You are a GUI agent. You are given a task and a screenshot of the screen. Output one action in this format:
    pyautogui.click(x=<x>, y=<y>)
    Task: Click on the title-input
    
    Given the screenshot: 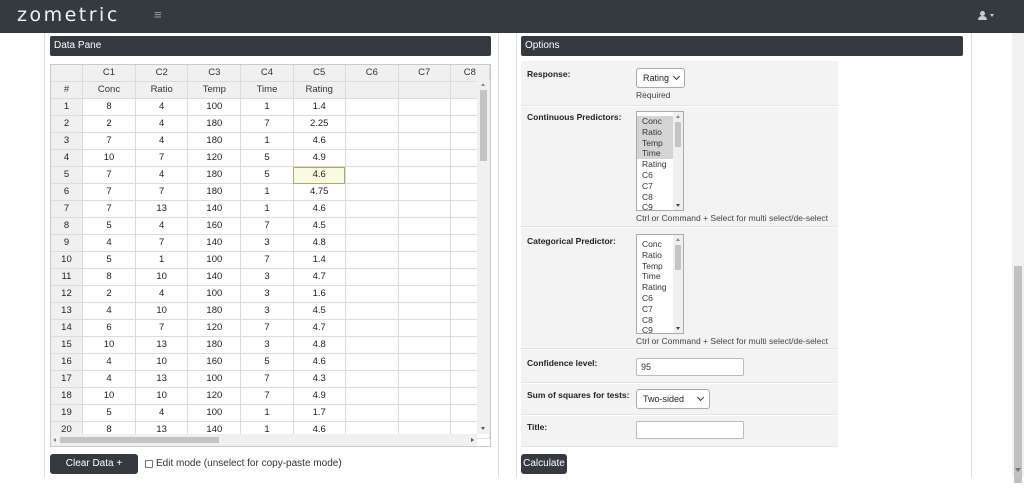 What is the action you would take?
    pyautogui.click(x=690, y=430)
    